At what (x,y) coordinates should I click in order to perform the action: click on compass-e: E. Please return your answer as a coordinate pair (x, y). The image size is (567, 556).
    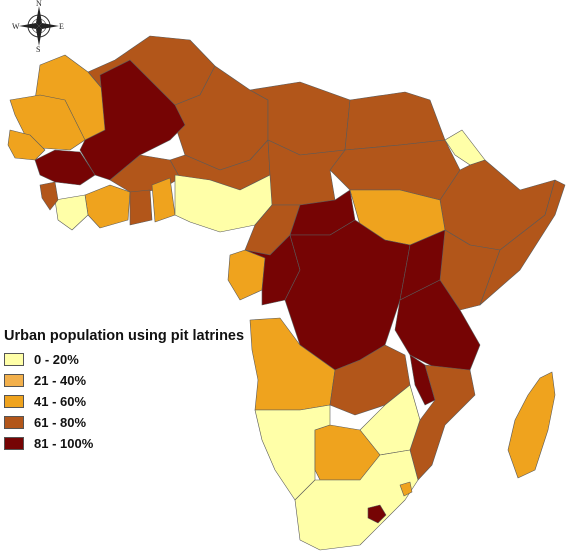
    Looking at the image, I should click on (61, 26).